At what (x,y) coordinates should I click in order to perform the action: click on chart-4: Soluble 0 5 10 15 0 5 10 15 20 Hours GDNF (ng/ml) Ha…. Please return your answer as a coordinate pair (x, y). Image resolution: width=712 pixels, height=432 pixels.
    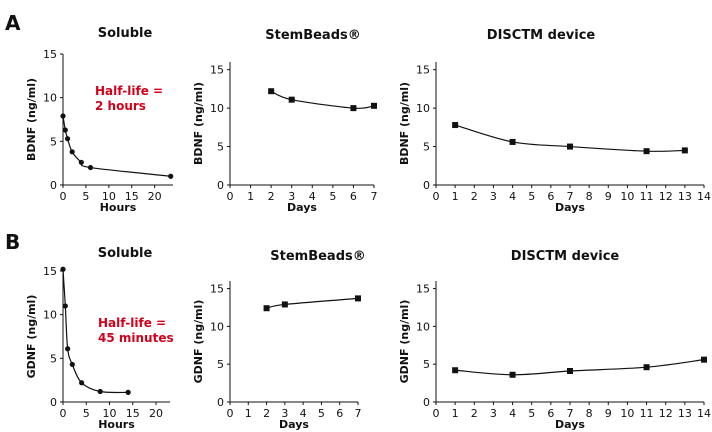
    Looking at the image, I should click on (99, 338).